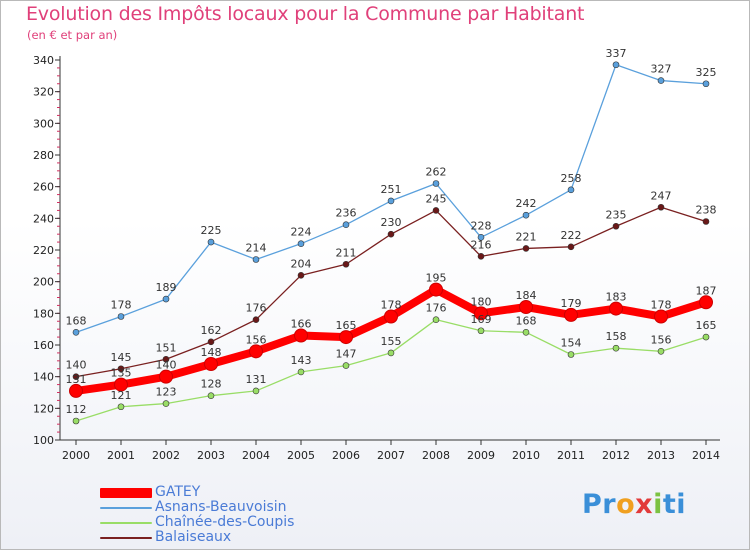 This screenshot has height=550, width=750. Describe the element at coordinates (346, 455) in the screenshot. I see `x-tick-label: 2006` at that location.